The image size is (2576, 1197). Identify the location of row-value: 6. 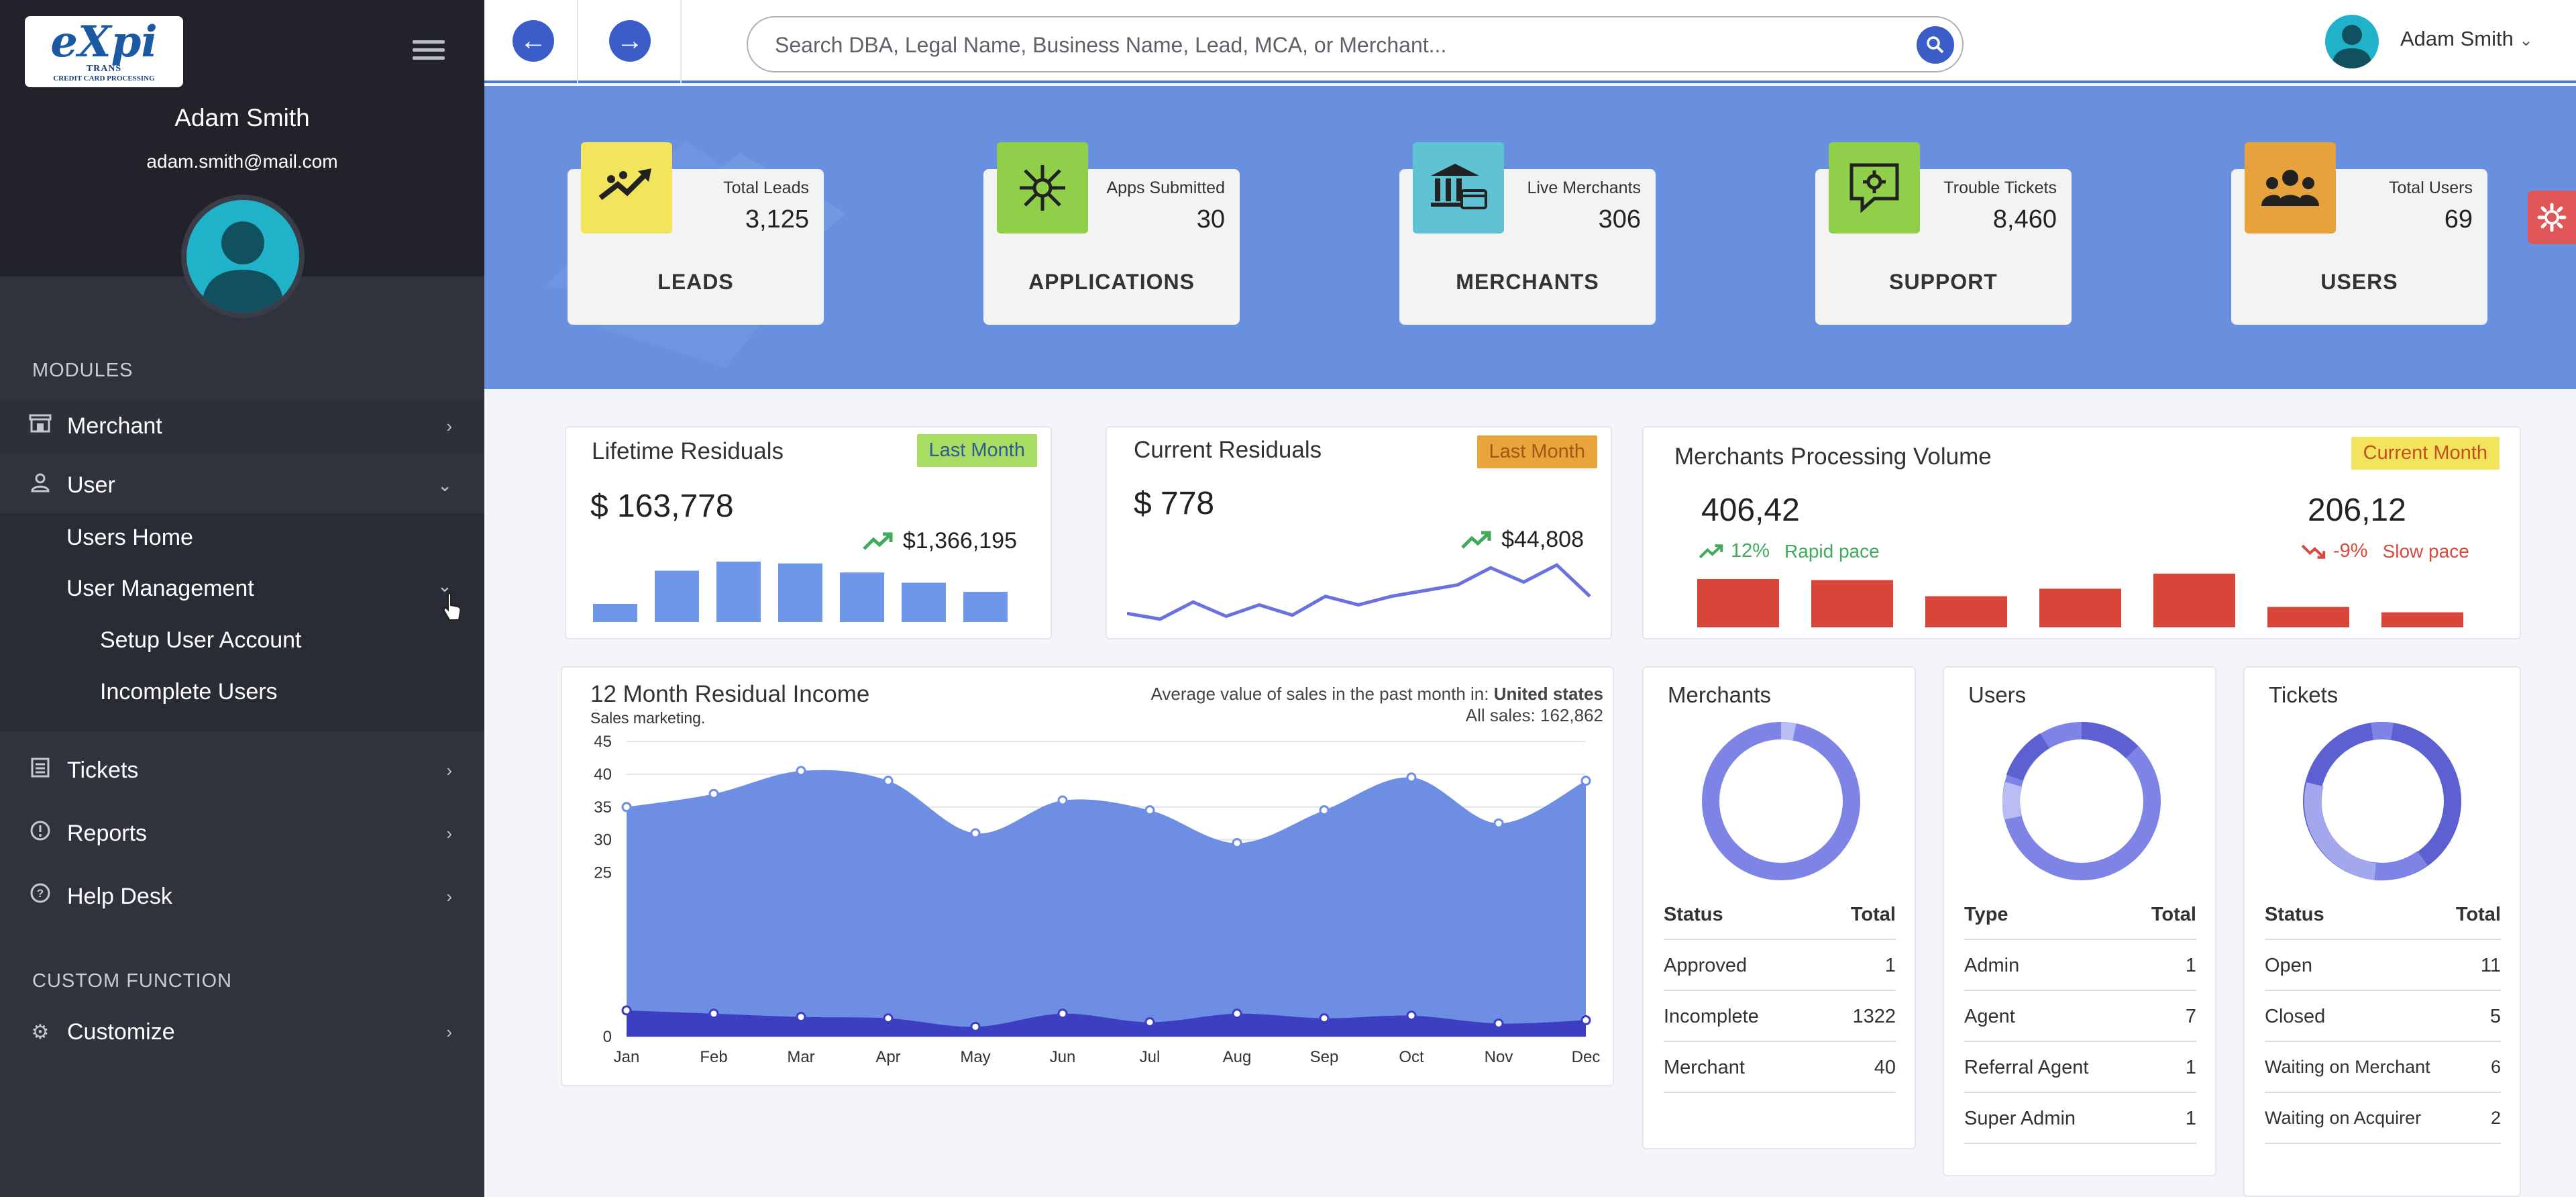
(2495, 1067).